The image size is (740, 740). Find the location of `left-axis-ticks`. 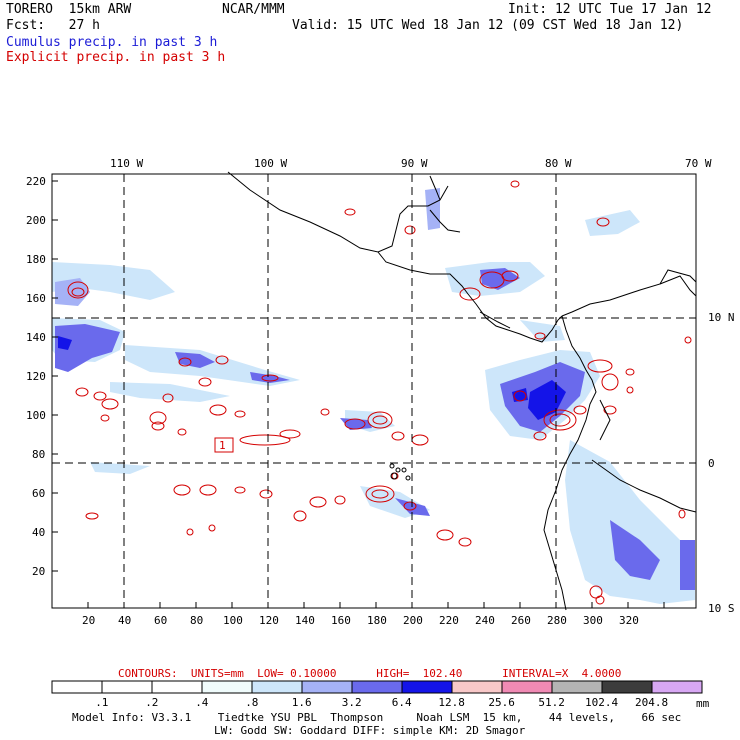

left-axis-ticks is located at coordinates (55, 376).